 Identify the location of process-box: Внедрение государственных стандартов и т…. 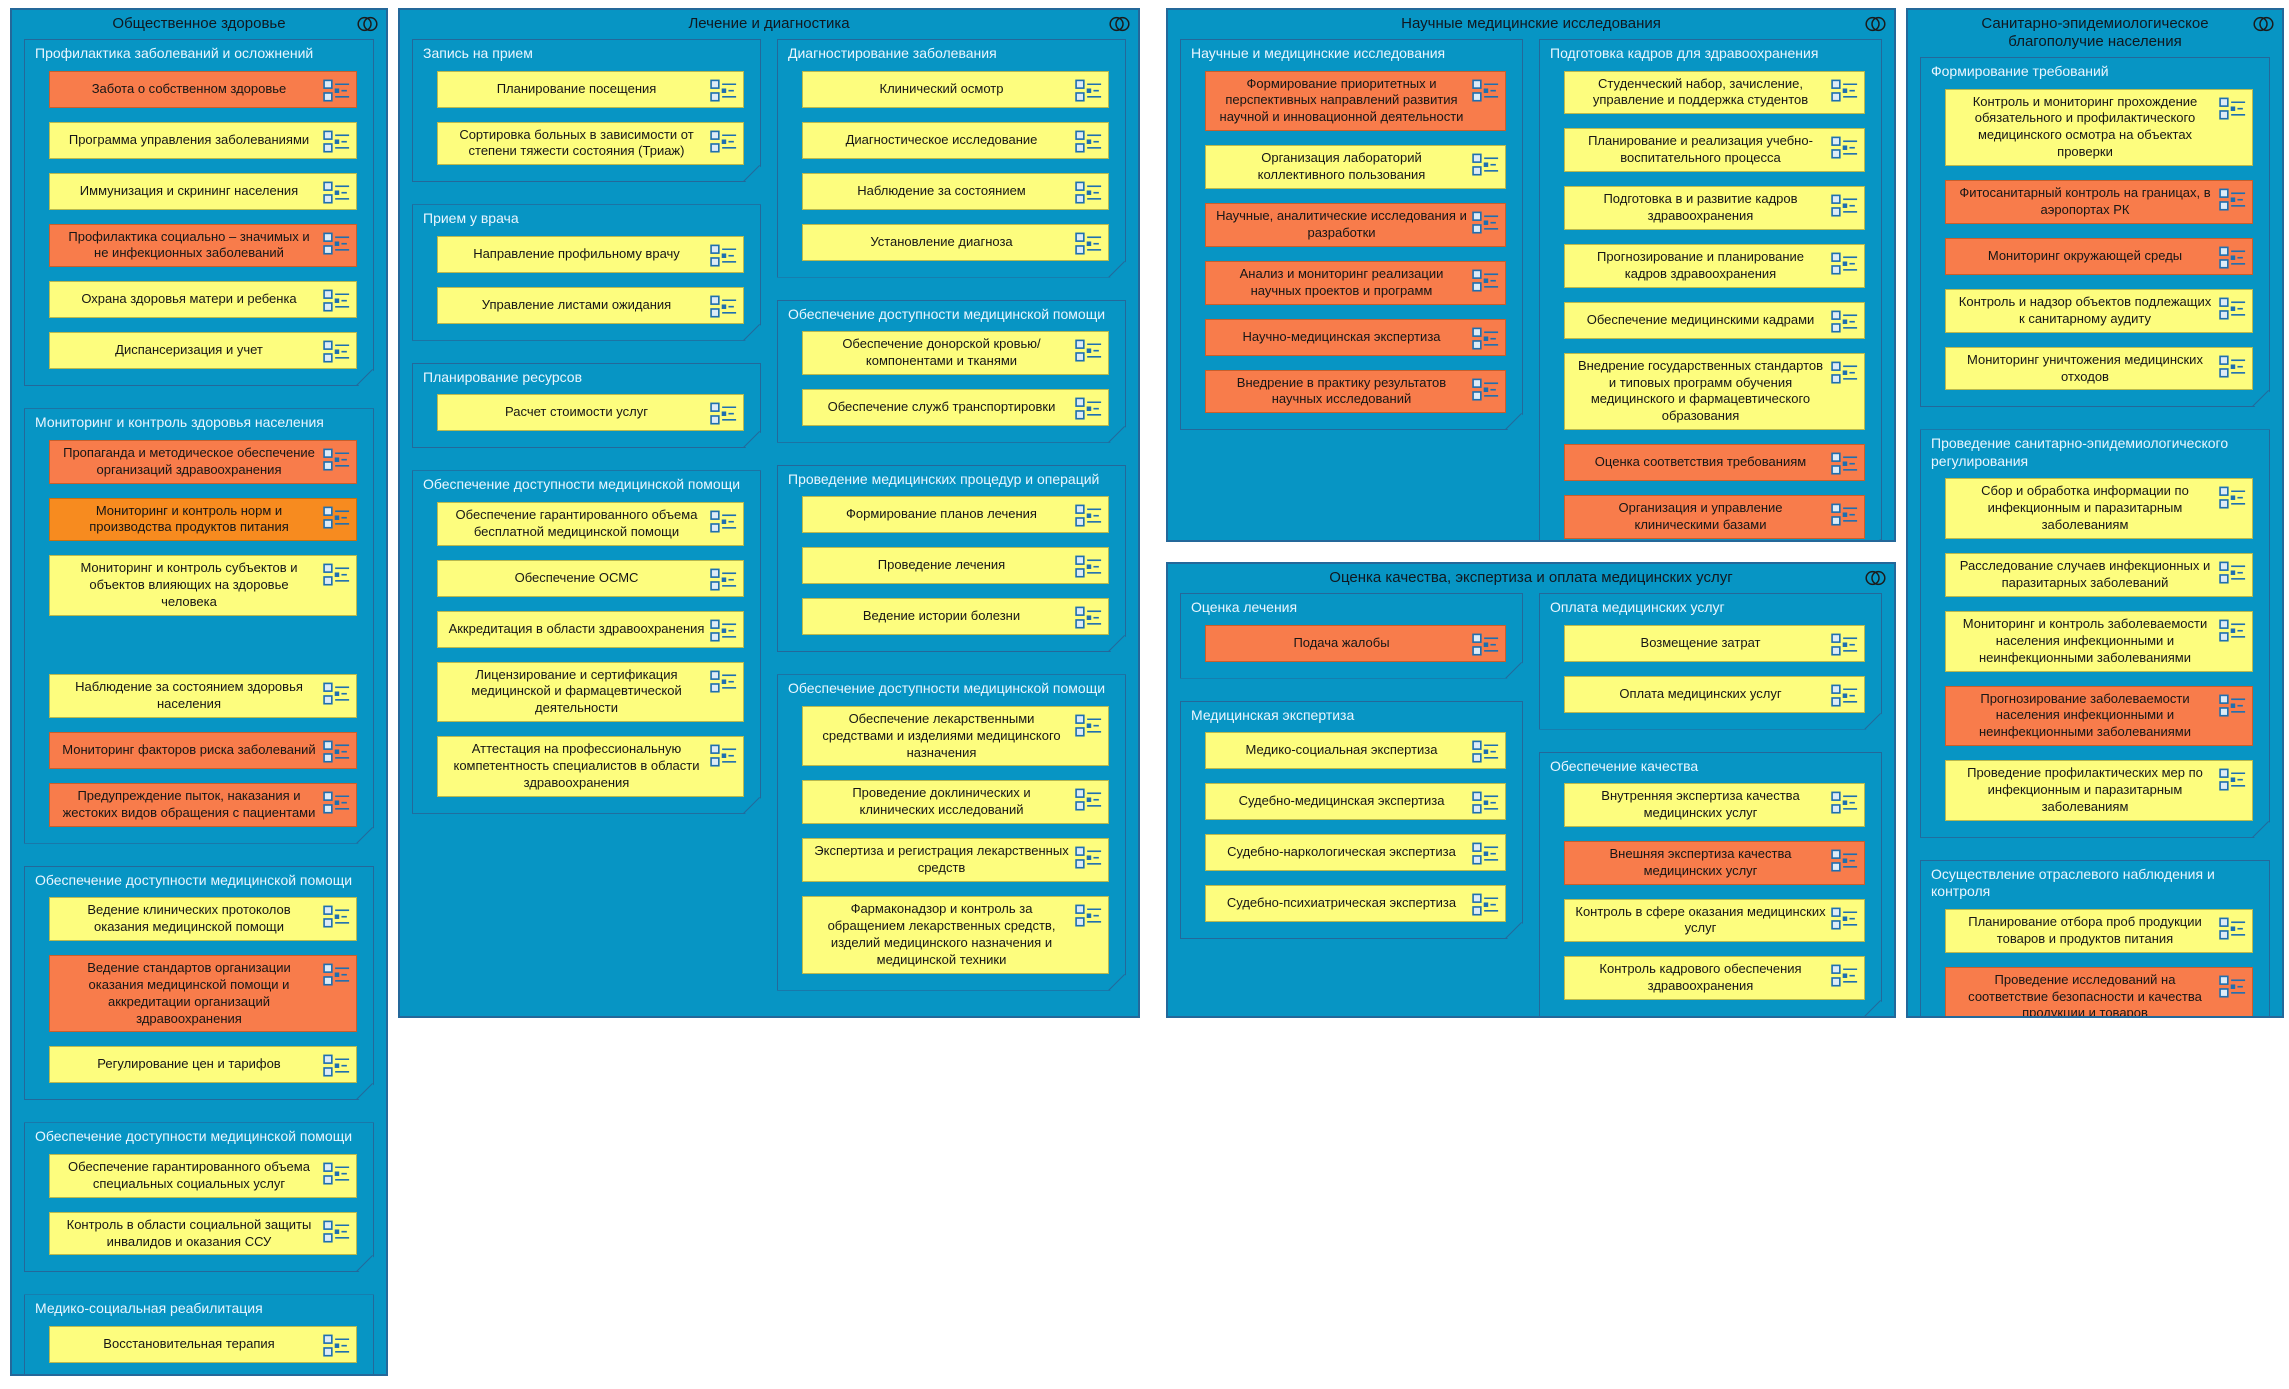
(1714, 392).